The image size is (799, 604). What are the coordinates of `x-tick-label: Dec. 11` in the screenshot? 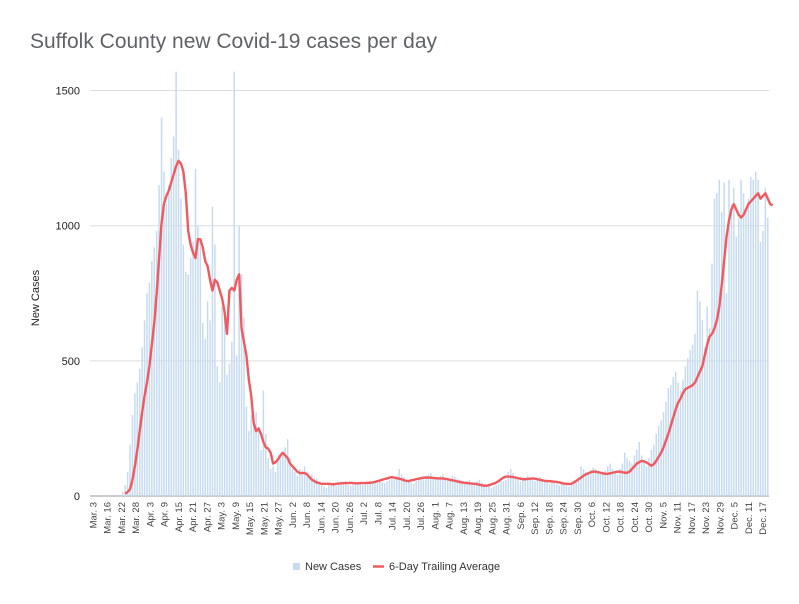 It's located at (749, 518).